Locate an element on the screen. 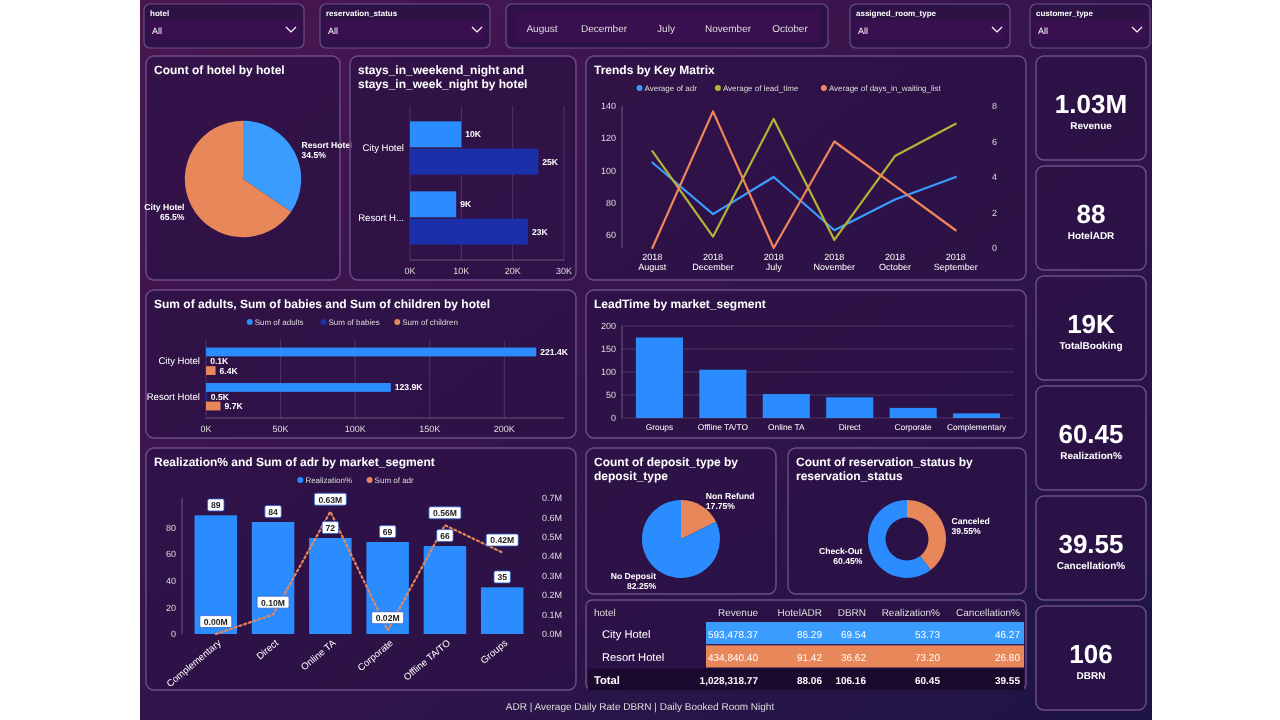  text: 88 is located at coordinates (1091, 214).